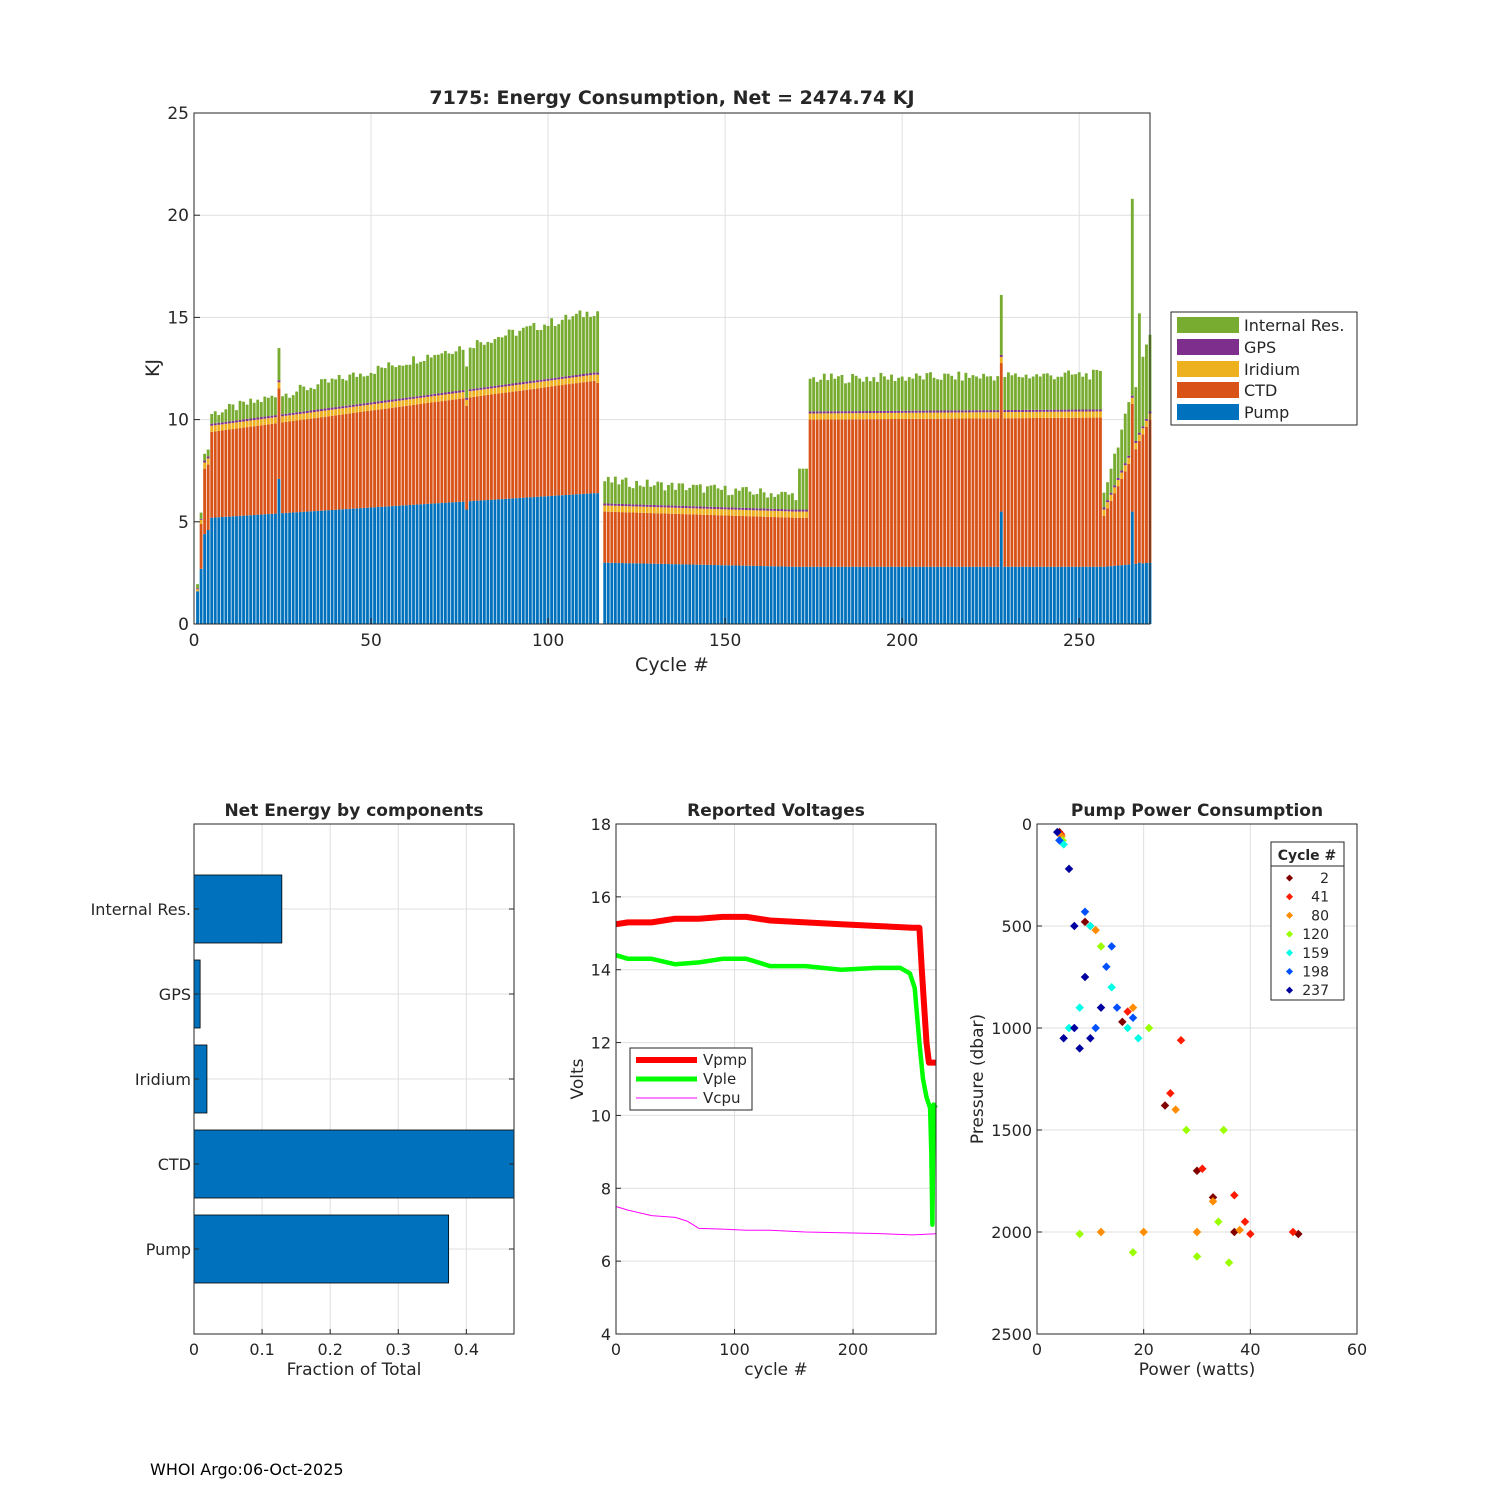 Image resolution: width=1500 pixels, height=1500 pixels. Describe the element at coordinates (1307, 856) in the screenshot. I see `pump-power-legend-title: Cycle #` at that location.